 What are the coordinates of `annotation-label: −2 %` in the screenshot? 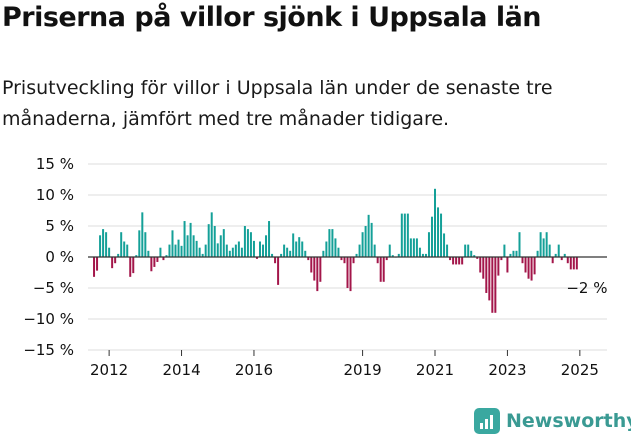 It's located at (586, 288).